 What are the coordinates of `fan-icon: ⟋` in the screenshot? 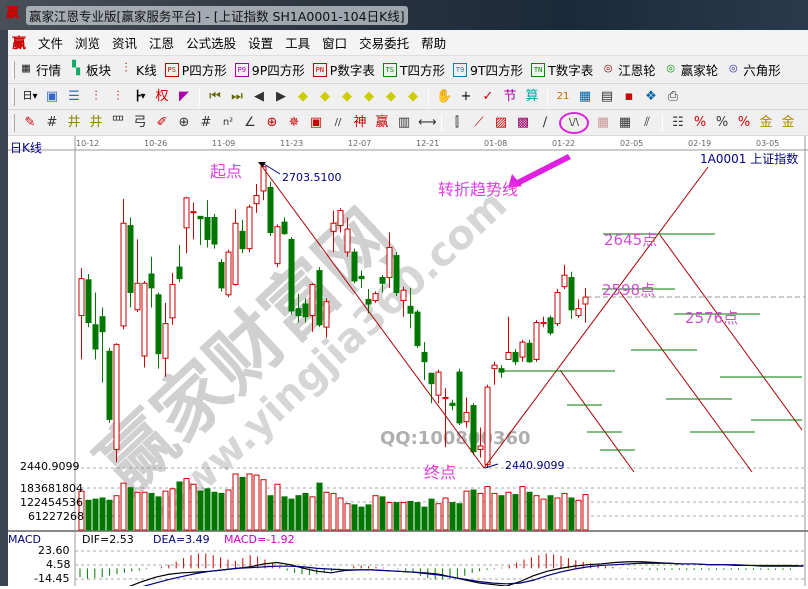 It's located at (479, 122).